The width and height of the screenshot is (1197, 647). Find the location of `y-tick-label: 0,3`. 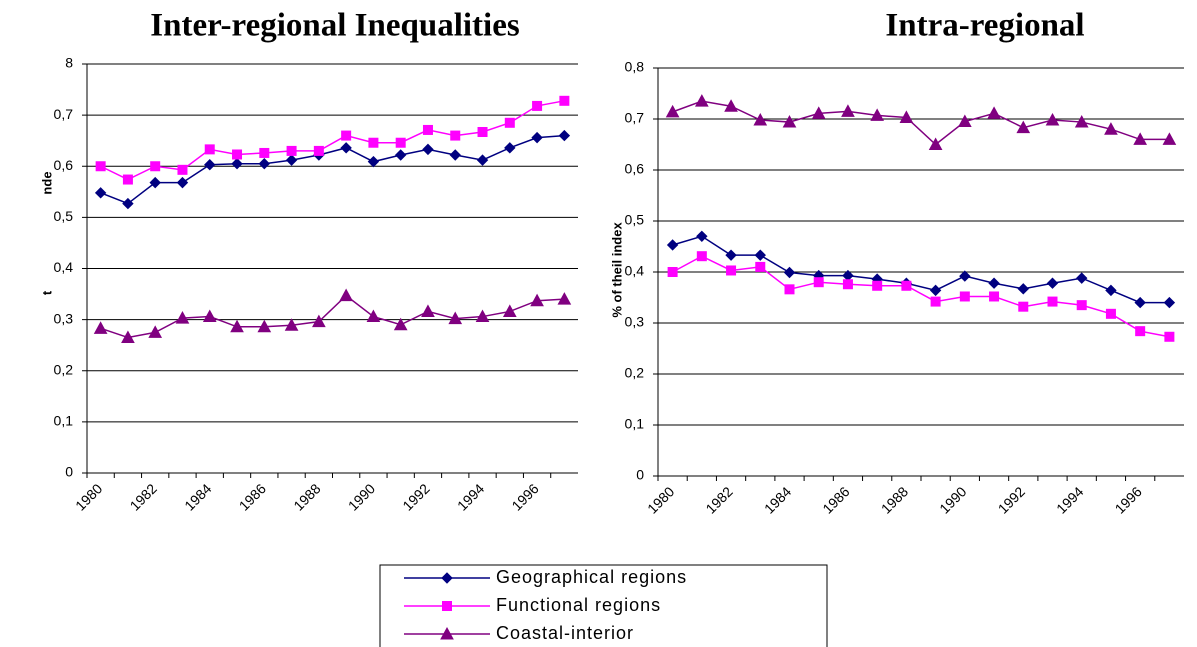

y-tick-label: 0,3 is located at coordinates (635, 322).